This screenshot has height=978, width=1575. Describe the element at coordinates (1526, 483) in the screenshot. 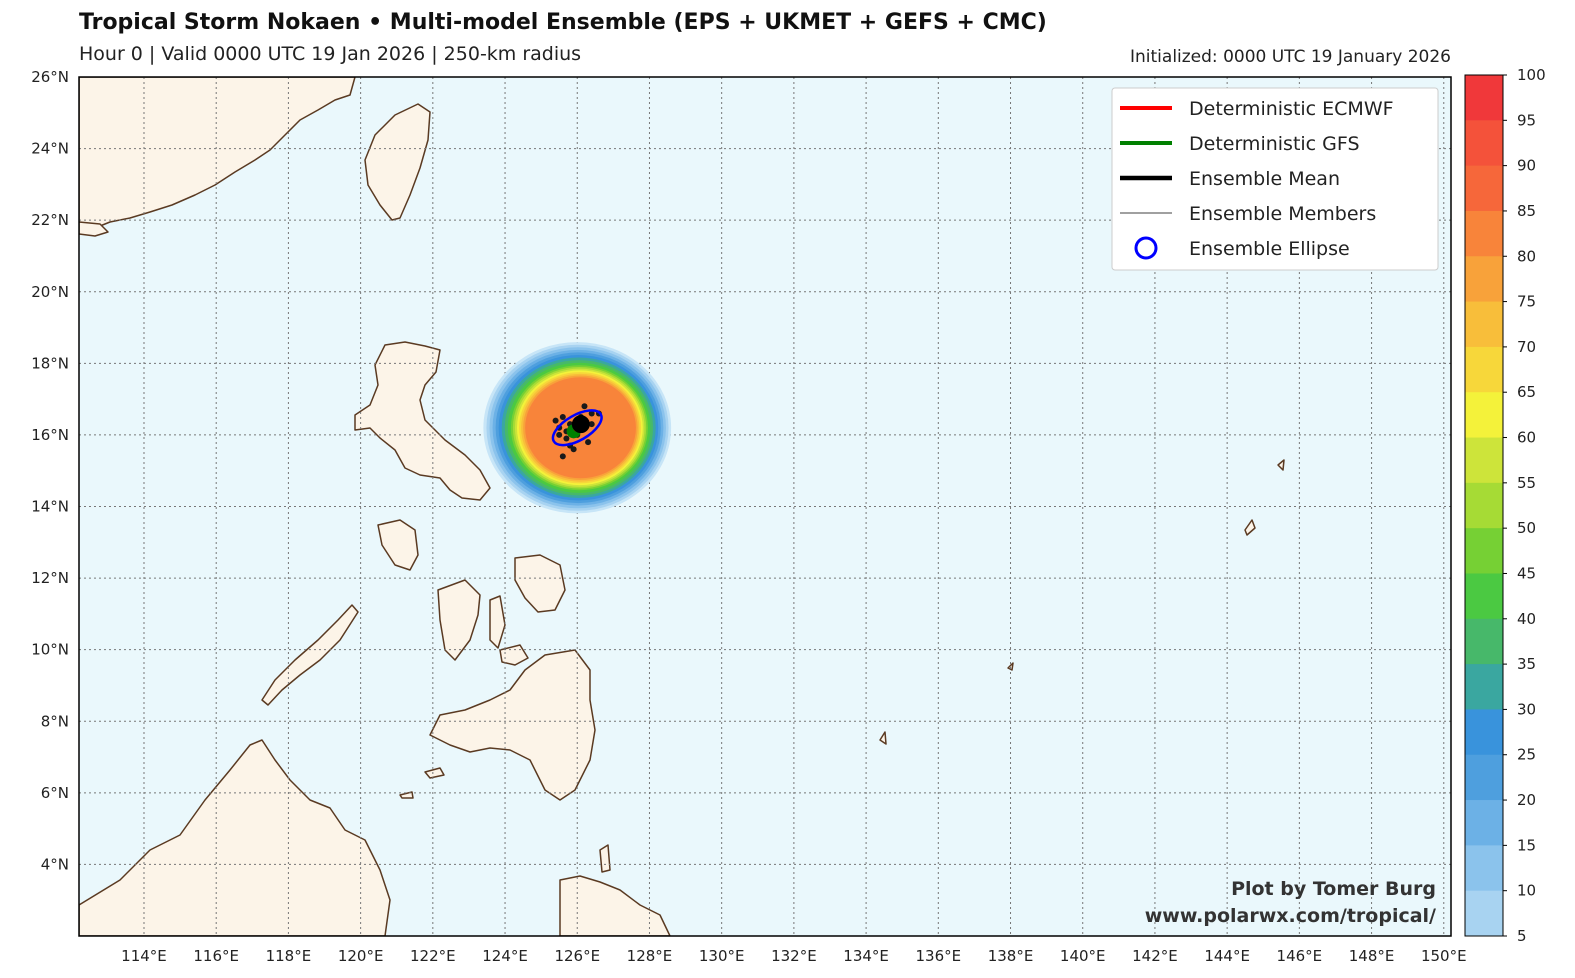

I see `colorbar-tick-label: 55` at that location.